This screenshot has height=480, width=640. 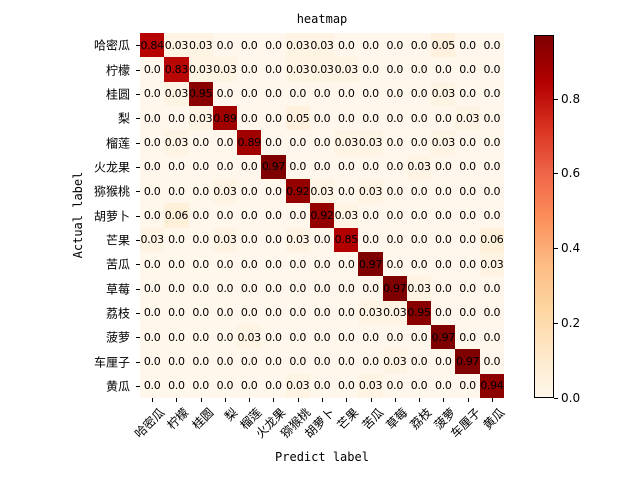 I want to click on colorbar-tick-label: 0.2, so click(x=571, y=323).